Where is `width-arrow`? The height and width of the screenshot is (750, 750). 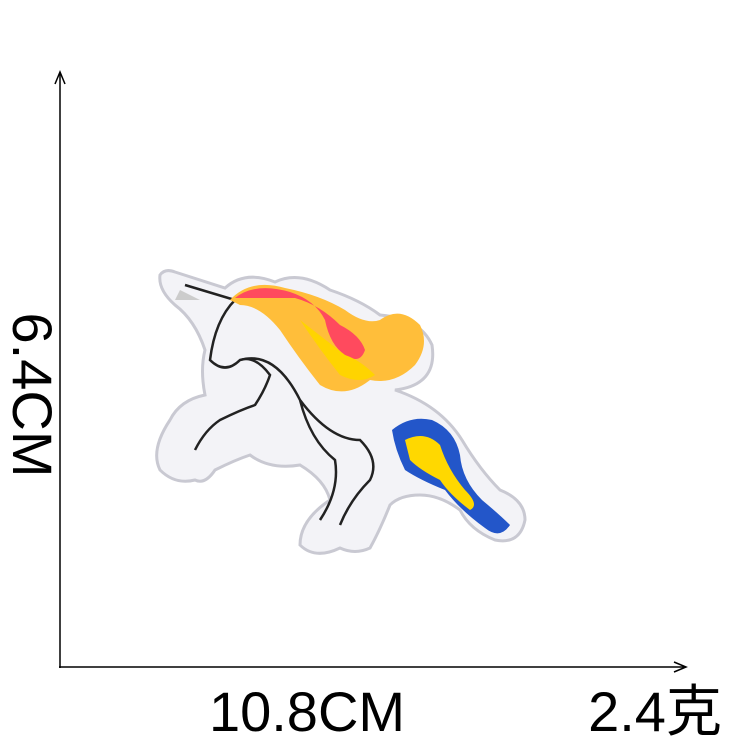 width-arrow is located at coordinates (680, 667).